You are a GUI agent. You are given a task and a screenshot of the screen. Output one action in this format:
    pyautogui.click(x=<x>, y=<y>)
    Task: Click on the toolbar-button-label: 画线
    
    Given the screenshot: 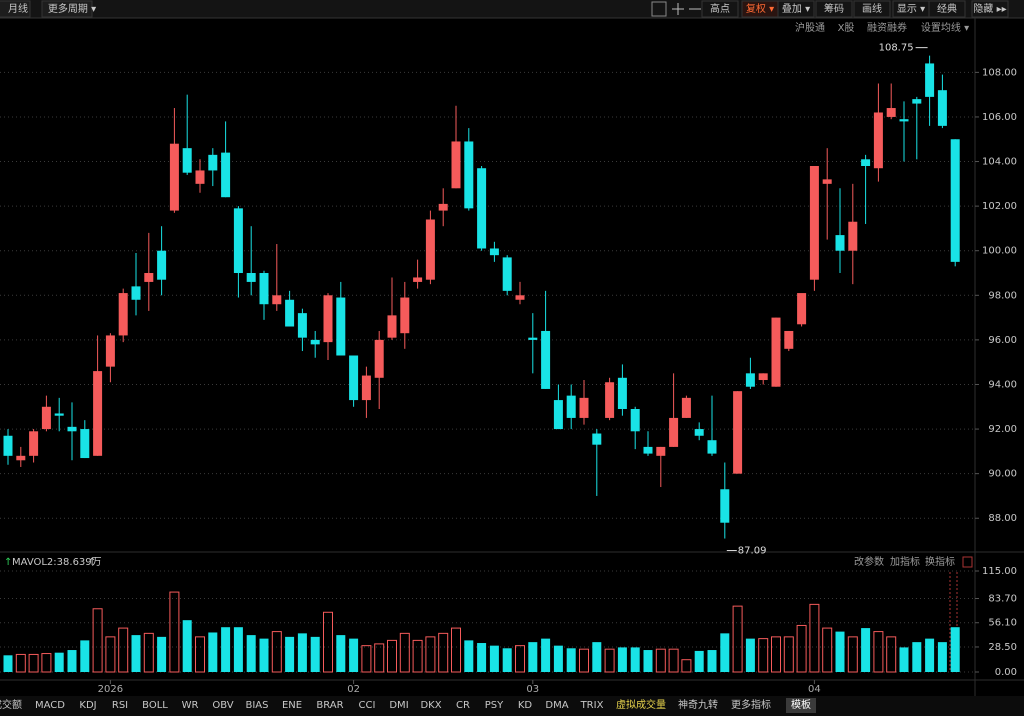 What is the action you would take?
    pyautogui.click(x=872, y=8)
    